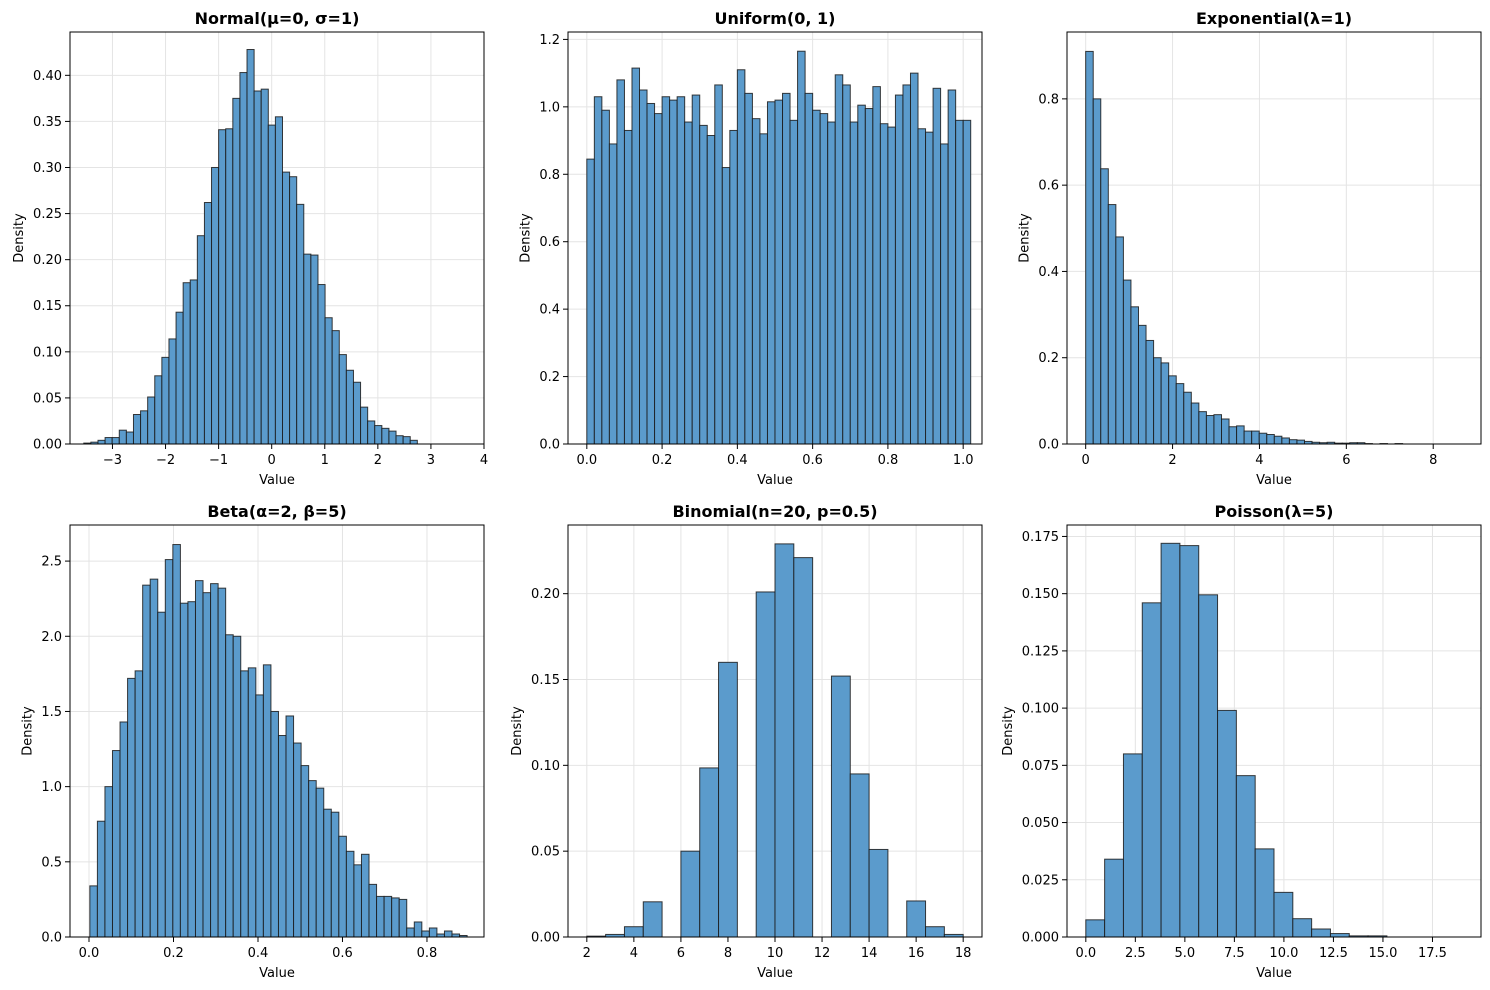 The width and height of the screenshot is (1490, 990). Describe the element at coordinates (173, 953) in the screenshot. I see `x-tick-label: 0.2` at that location.